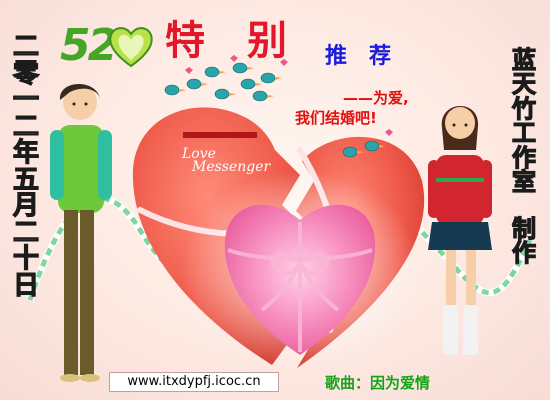 The height and width of the screenshot is (400, 550). What do you see at coordinates (369, 56) in the screenshot?
I see `title-recommend: 推荐` at bounding box center [369, 56].